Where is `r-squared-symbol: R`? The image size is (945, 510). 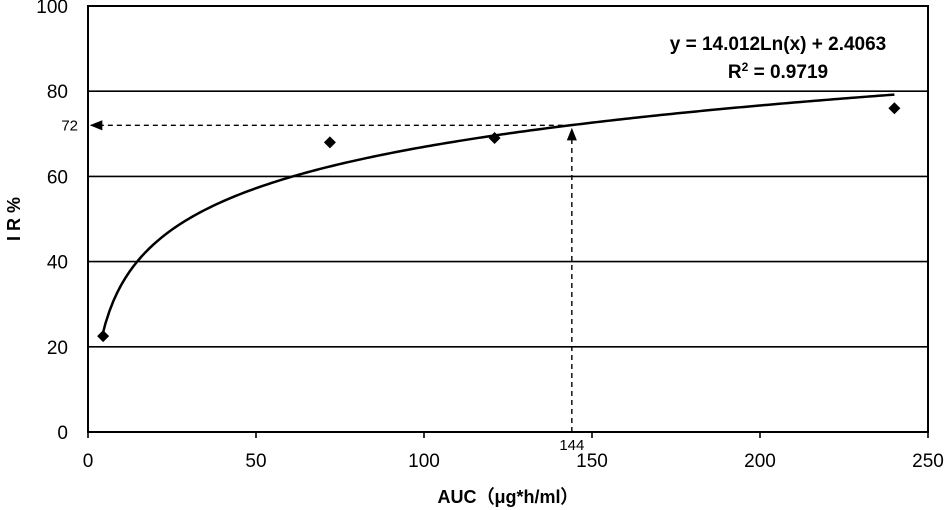
r-squared-symbol: R is located at coordinates (735, 72).